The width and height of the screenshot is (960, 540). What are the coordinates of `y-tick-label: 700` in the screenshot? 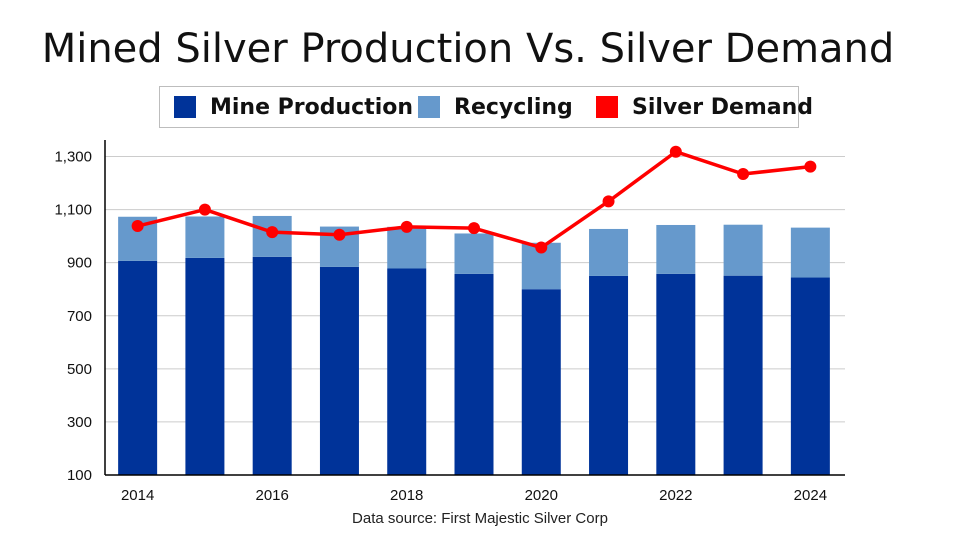 It's located at (79, 316).